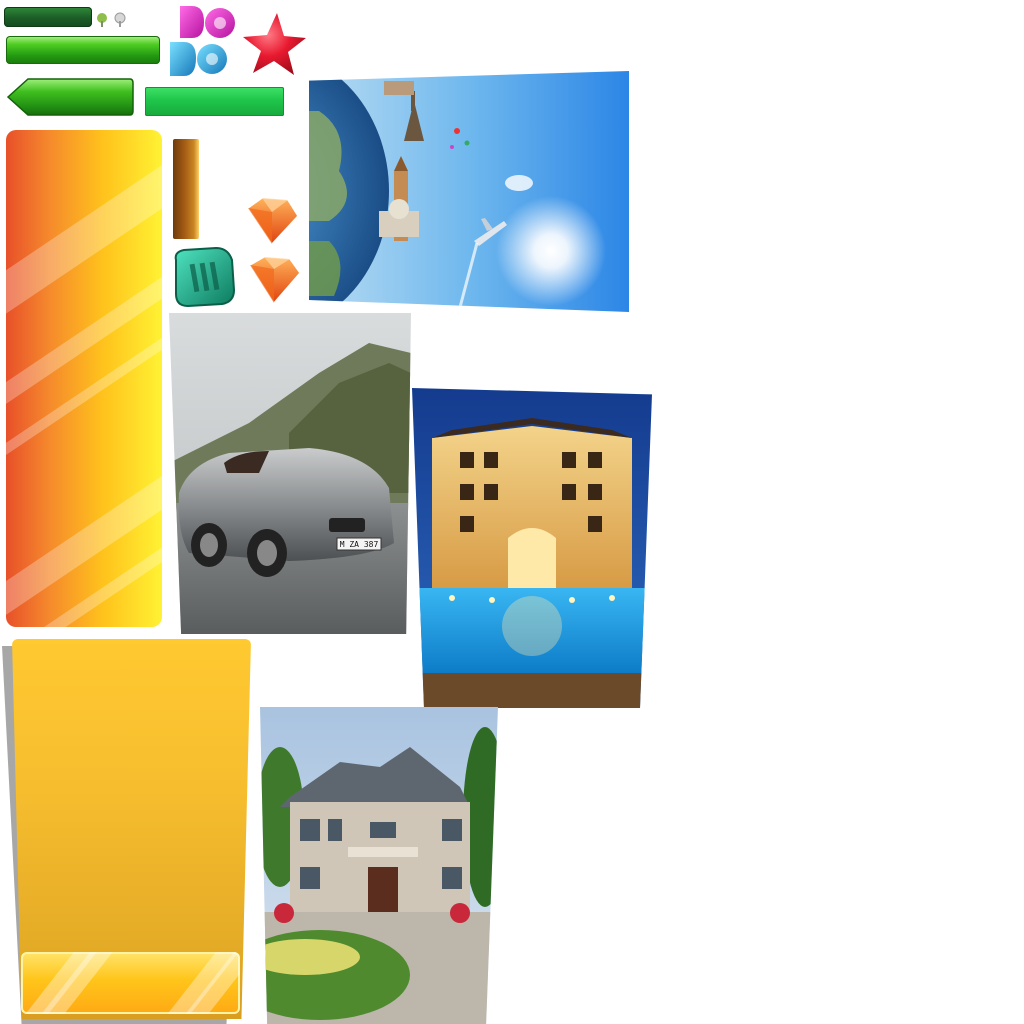 Image resolution: width=1024 pixels, height=1024 pixels. I want to click on green-progress-bar, so click(83, 50).